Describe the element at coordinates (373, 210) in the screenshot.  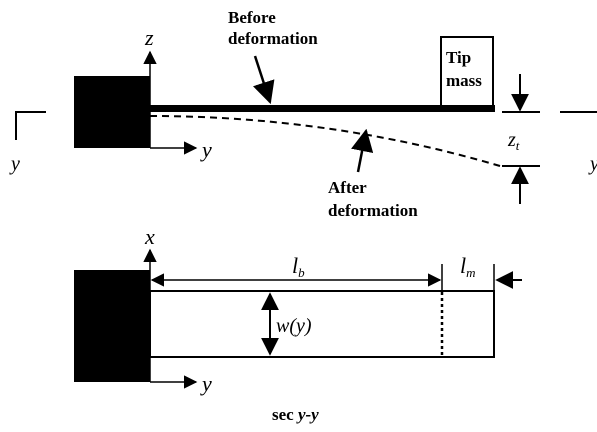
I see `after-label-line2: deformation` at that location.